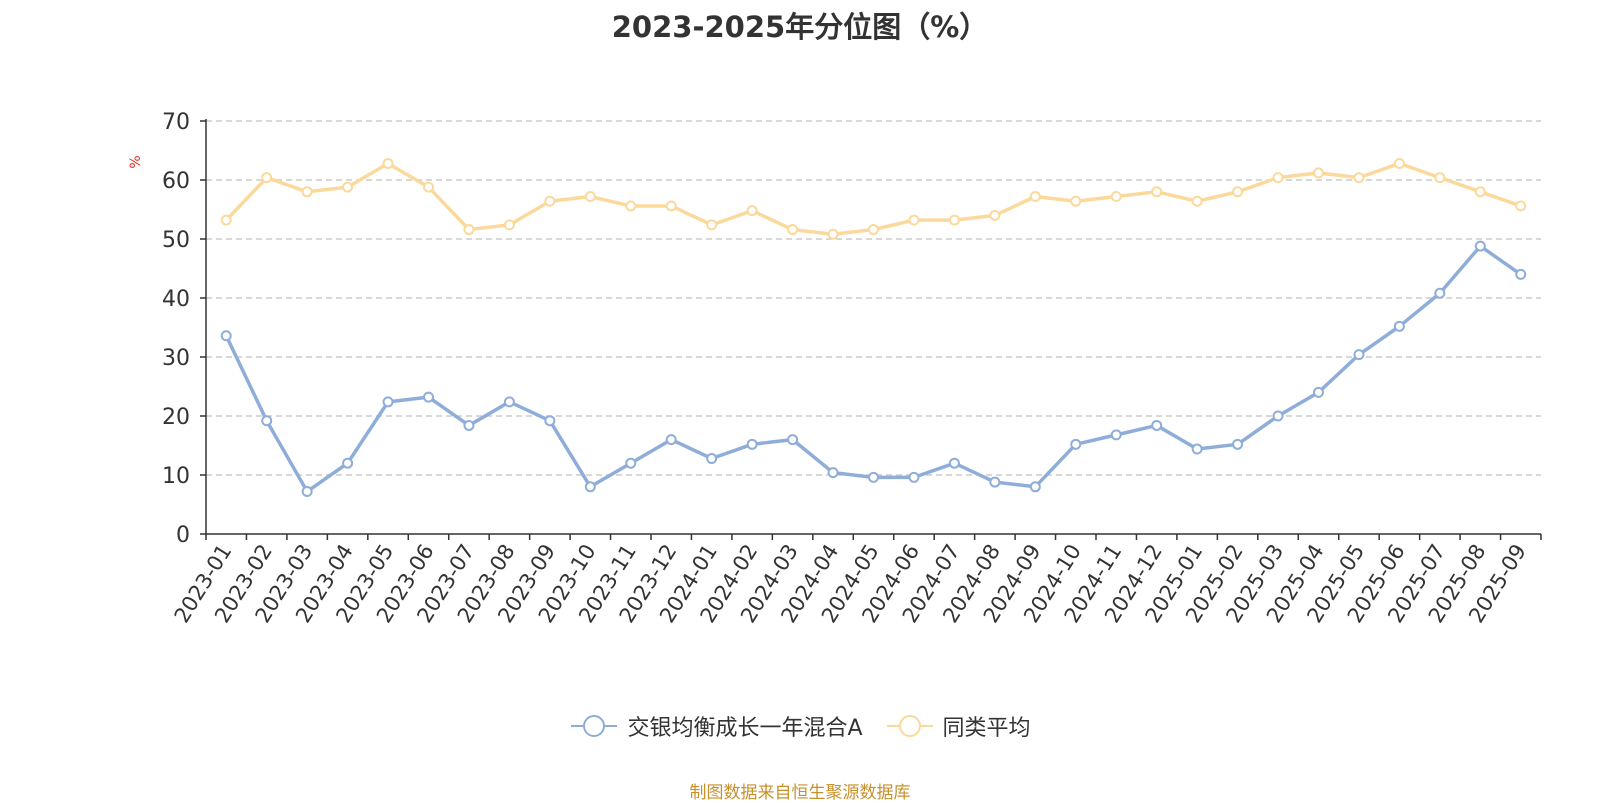 Image resolution: width=1600 pixels, height=803 pixels. I want to click on y-axis-label: %, so click(136, 161).